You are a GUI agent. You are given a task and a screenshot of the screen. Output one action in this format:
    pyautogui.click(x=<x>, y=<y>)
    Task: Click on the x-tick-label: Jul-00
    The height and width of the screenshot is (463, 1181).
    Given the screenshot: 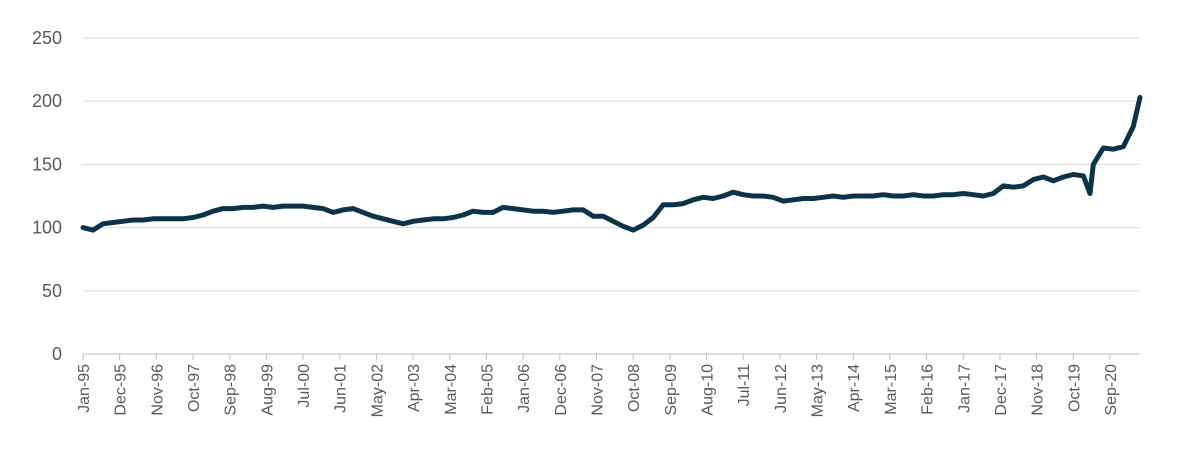 What is the action you would take?
    pyautogui.click(x=304, y=386)
    